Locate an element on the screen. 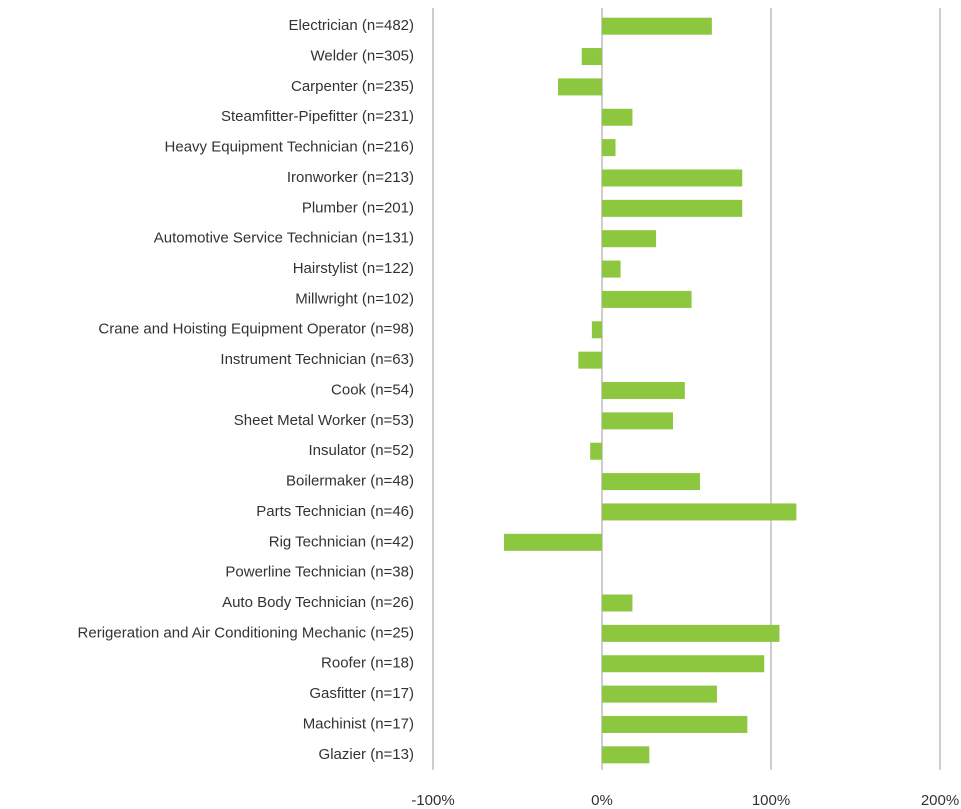 Image resolution: width=961 pixels, height=809 pixels. y-tick-label: Cook (n=54) is located at coordinates (372, 389).